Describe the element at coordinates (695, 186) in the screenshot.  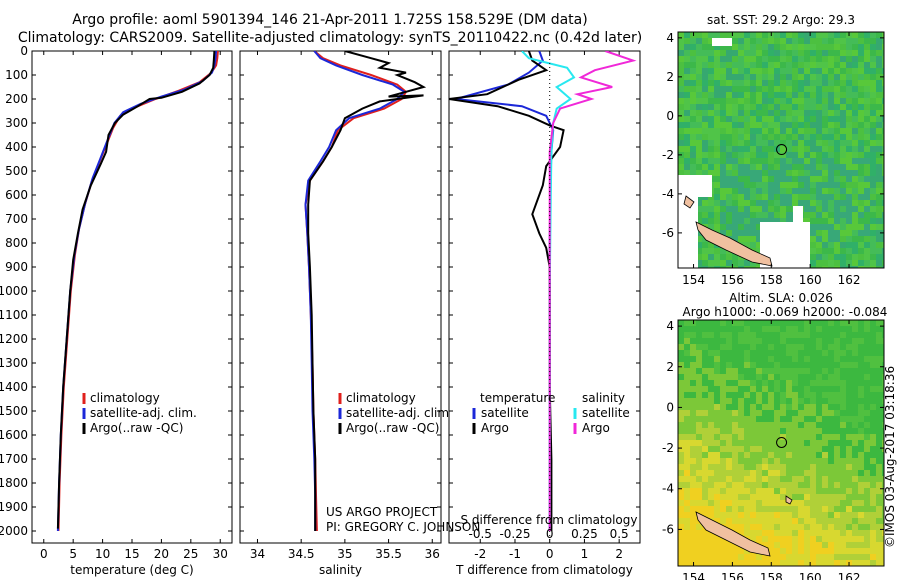
I see `sst-map-nodata-patch` at that location.